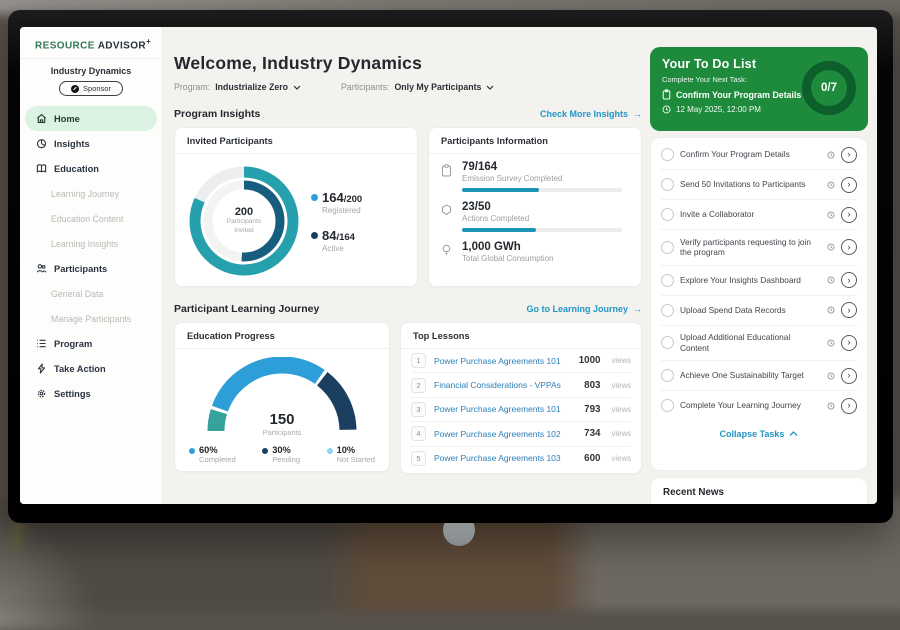 This screenshot has width=900, height=630. What do you see at coordinates (91, 343) in the screenshot?
I see `sidebar-item-program: Program` at bounding box center [91, 343].